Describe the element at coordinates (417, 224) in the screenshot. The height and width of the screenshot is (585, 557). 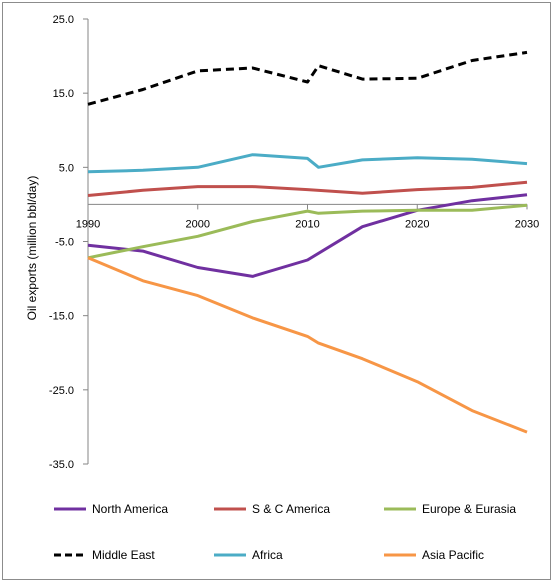
I see `x-tick-label: 2020` at that location.